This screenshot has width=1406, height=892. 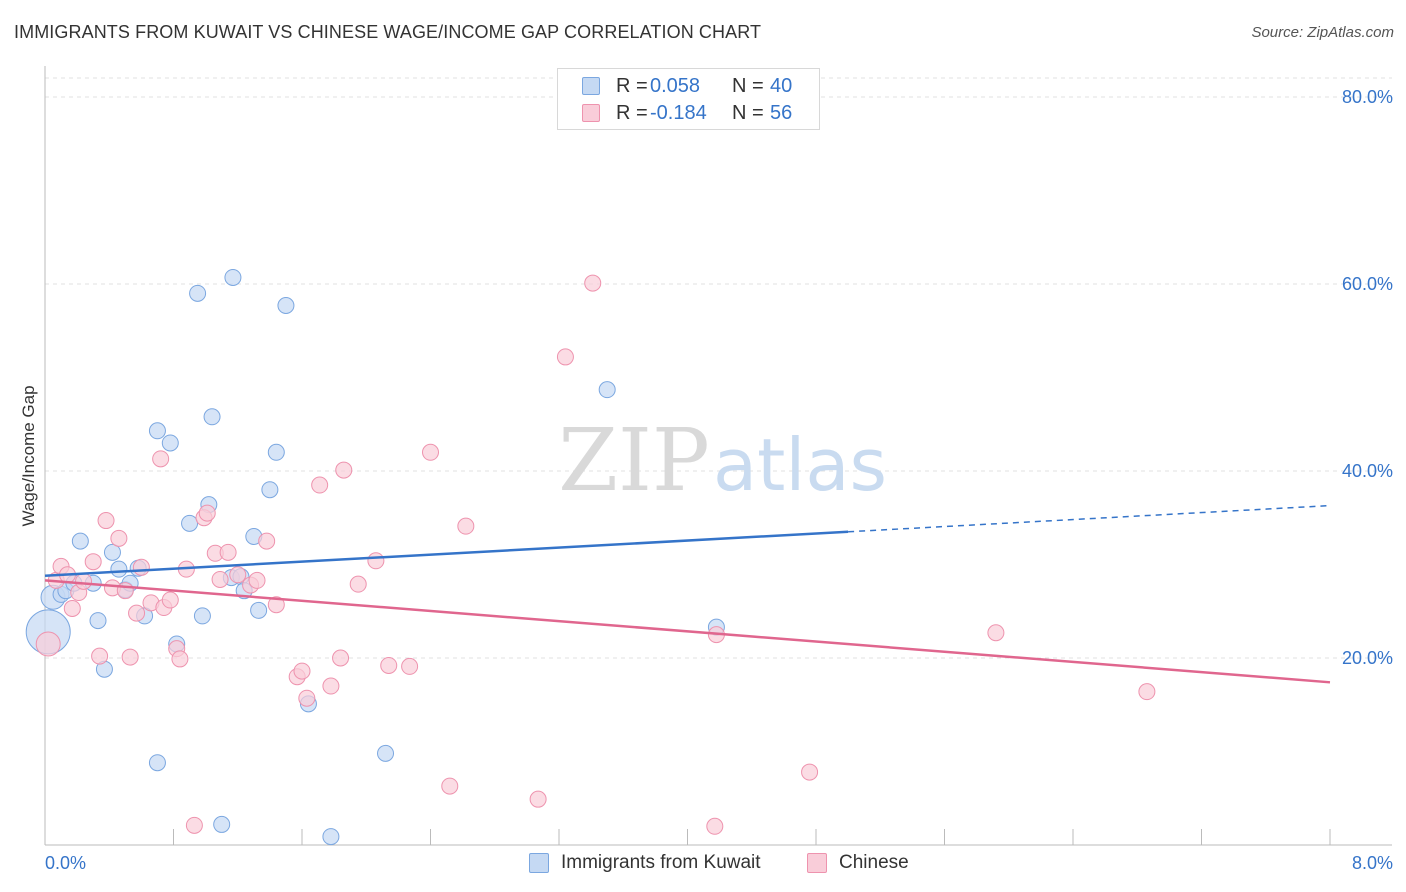 I want to click on watermark-zip: ZIP, so click(x=634, y=461).